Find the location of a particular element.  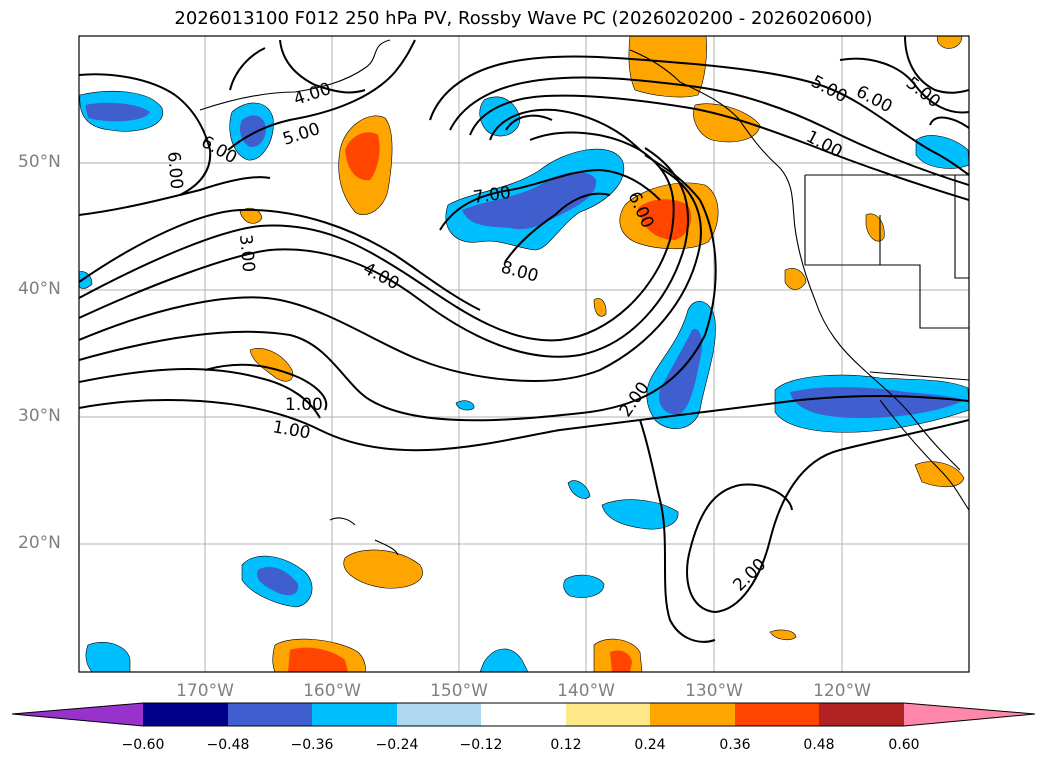

pos-blob-hawaii is located at coordinates (383, 569).